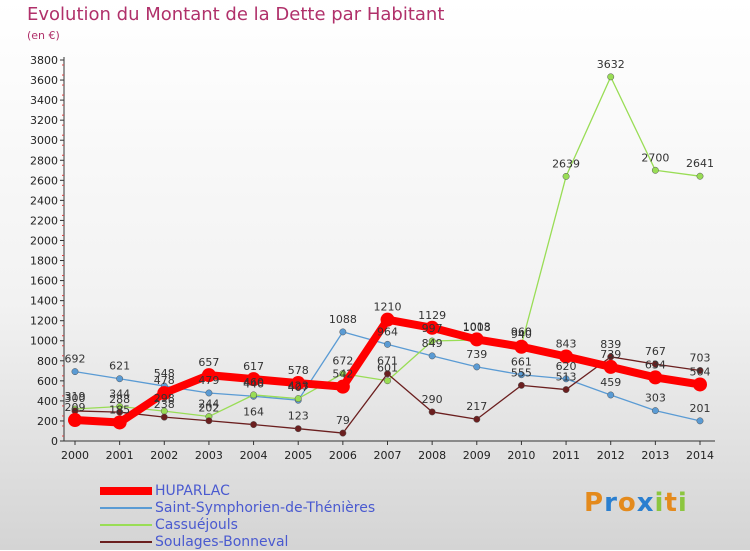 The image size is (750, 551). Describe the element at coordinates (477, 455) in the screenshot. I see `x-tick-label: 2009` at that location.